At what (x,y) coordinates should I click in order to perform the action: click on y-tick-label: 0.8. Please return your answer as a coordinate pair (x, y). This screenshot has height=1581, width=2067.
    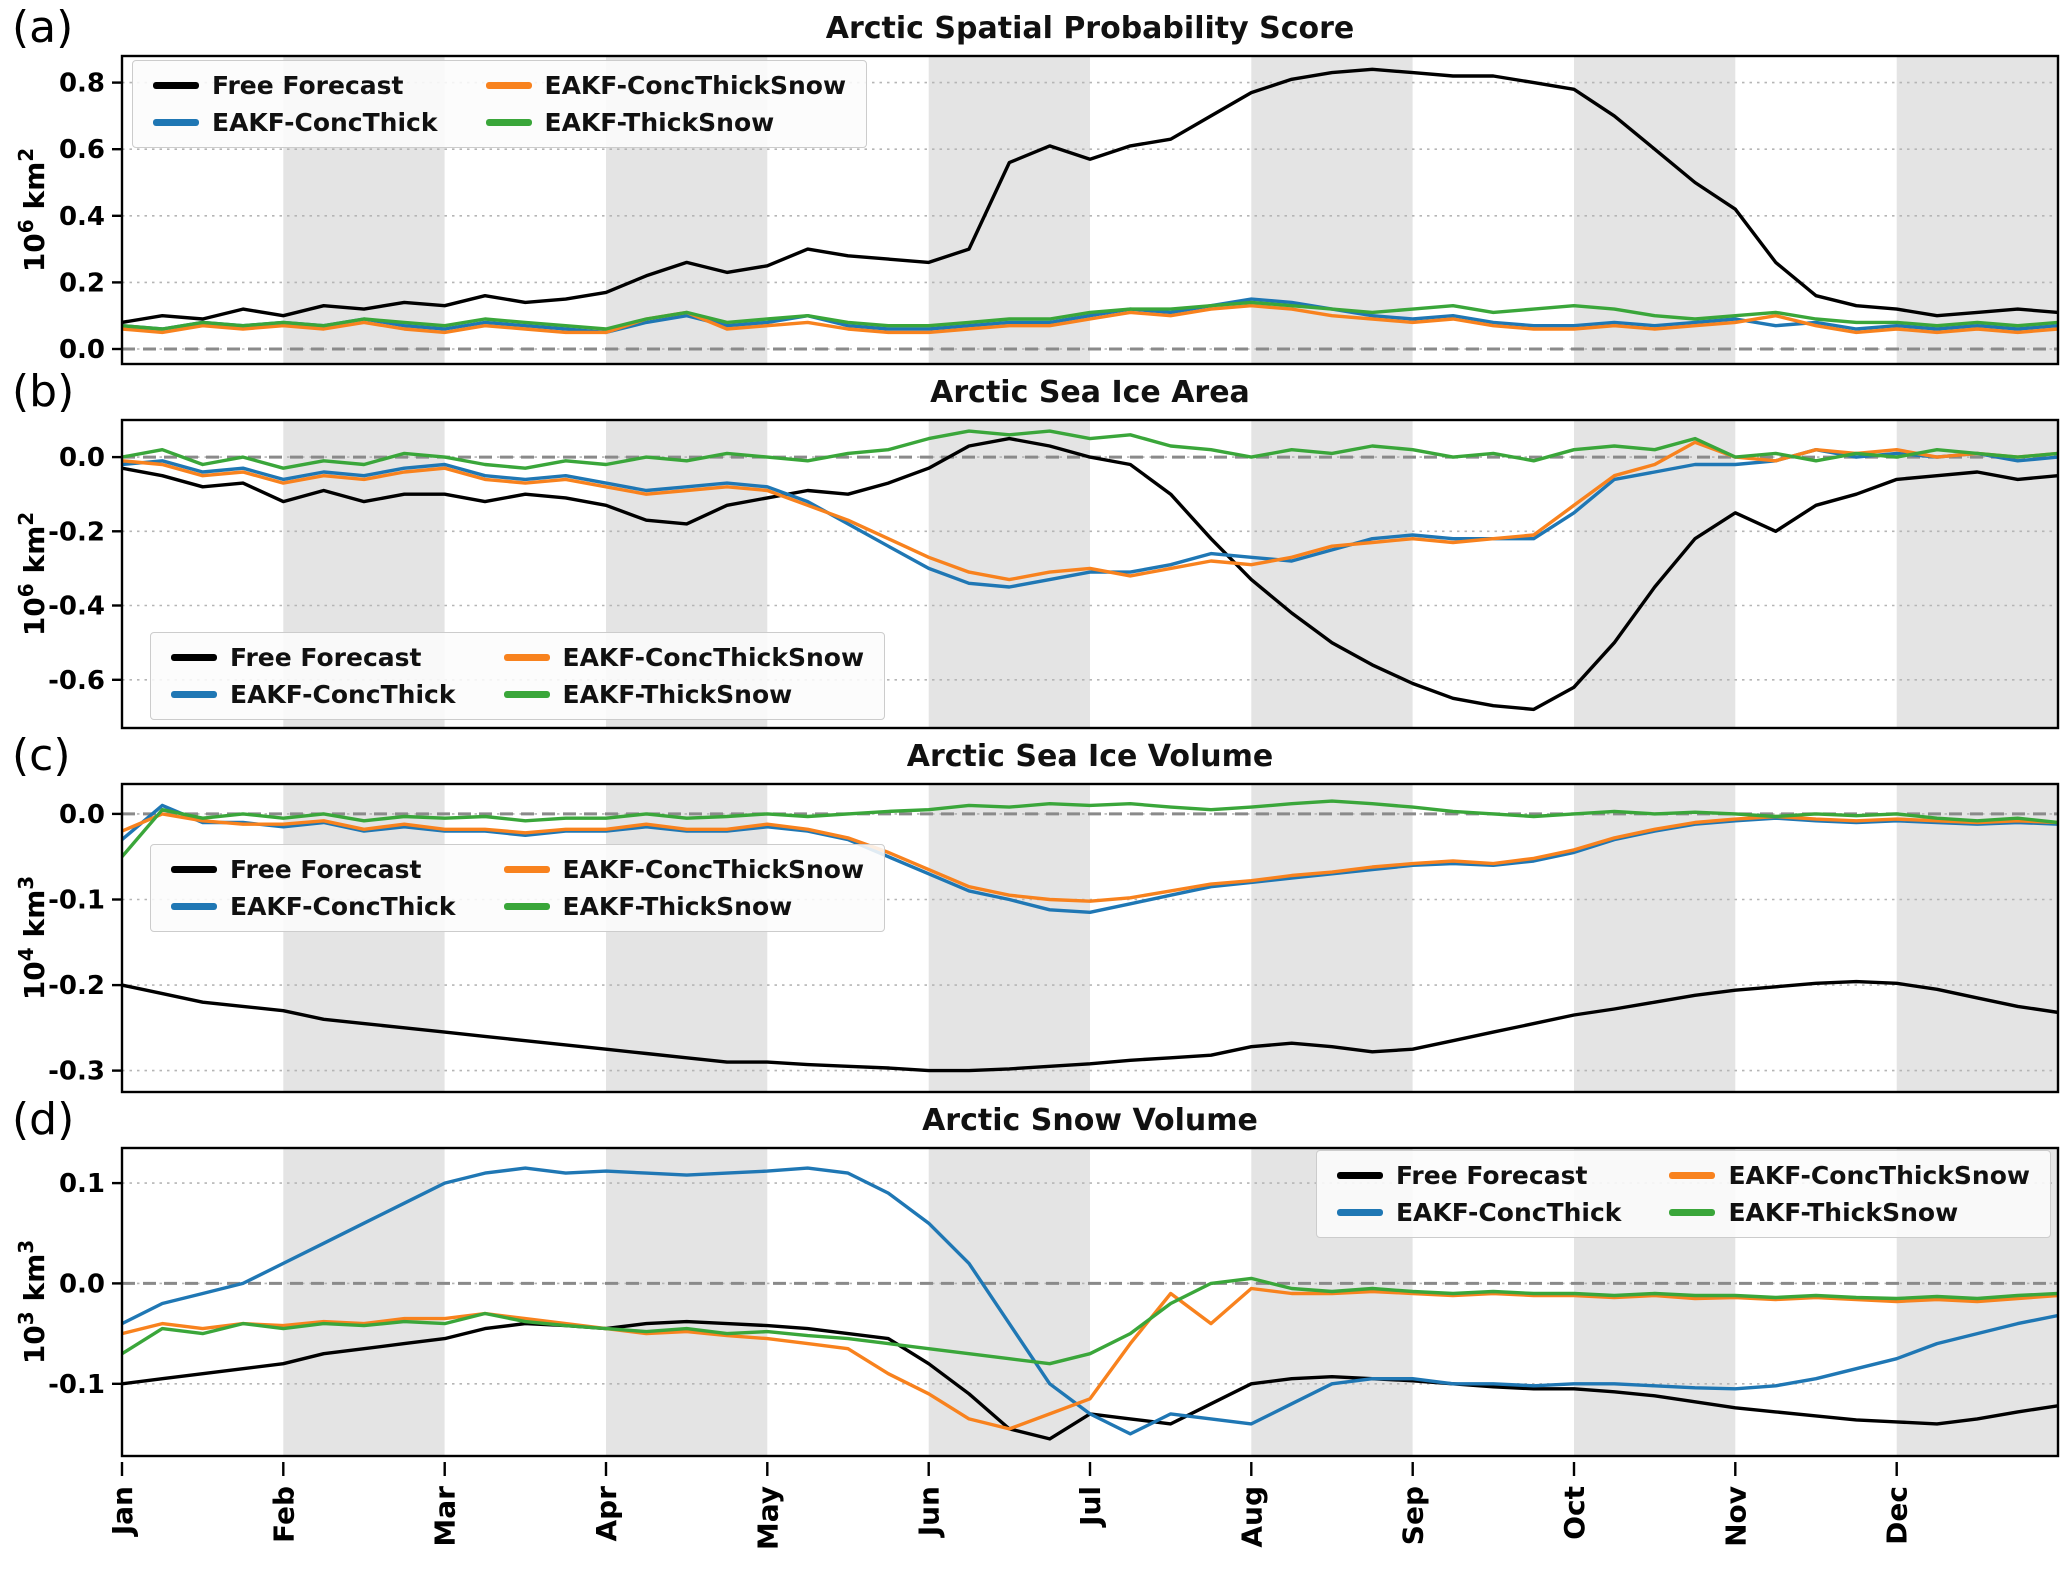
    Looking at the image, I should click on (82, 84).